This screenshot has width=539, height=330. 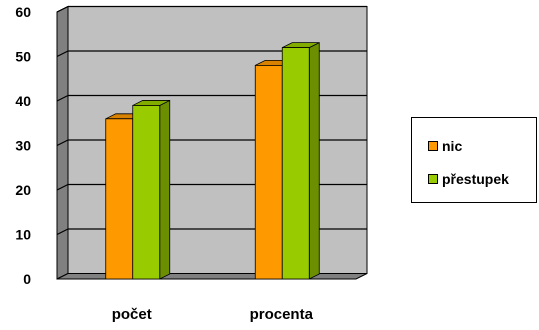 I want to click on legend-item-nic: nic, so click(x=445, y=146).